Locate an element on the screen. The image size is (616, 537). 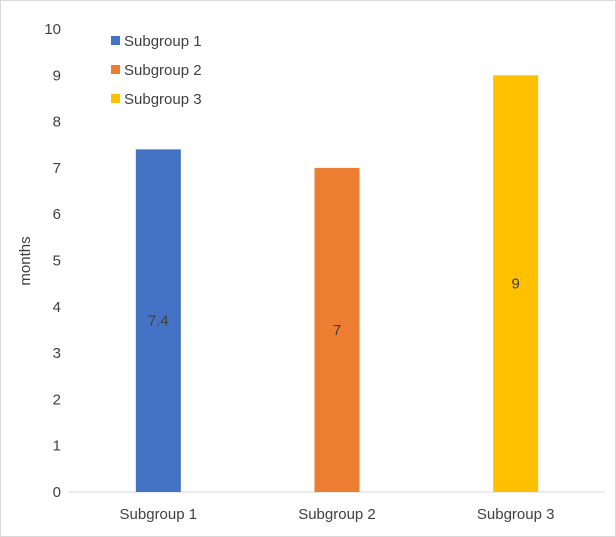
x-category-label: Subgroup 2 is located at coordinates (337, 514).